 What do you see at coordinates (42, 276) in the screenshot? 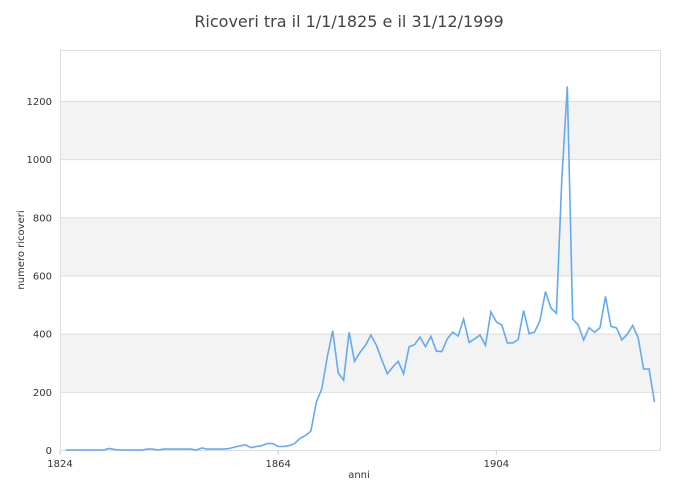
I see `y-tick-label: 600` at bounding box center [42, 276].